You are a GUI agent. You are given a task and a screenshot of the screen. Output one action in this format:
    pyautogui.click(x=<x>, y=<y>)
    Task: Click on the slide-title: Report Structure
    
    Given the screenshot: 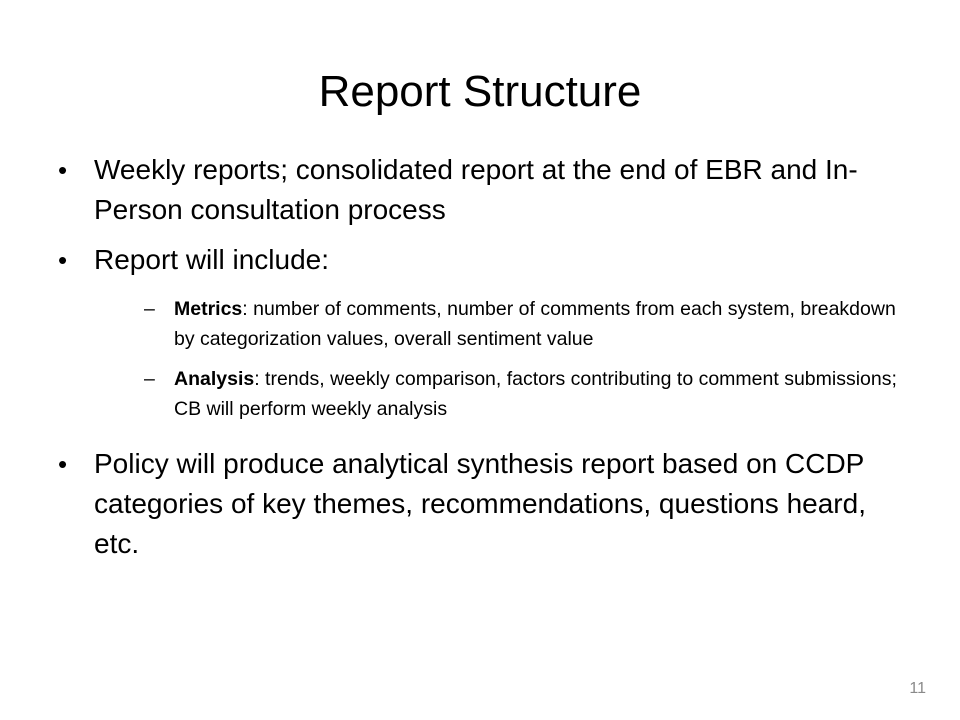 What is the action you would take?
    pyautogui.click(x=480, y=91)
    